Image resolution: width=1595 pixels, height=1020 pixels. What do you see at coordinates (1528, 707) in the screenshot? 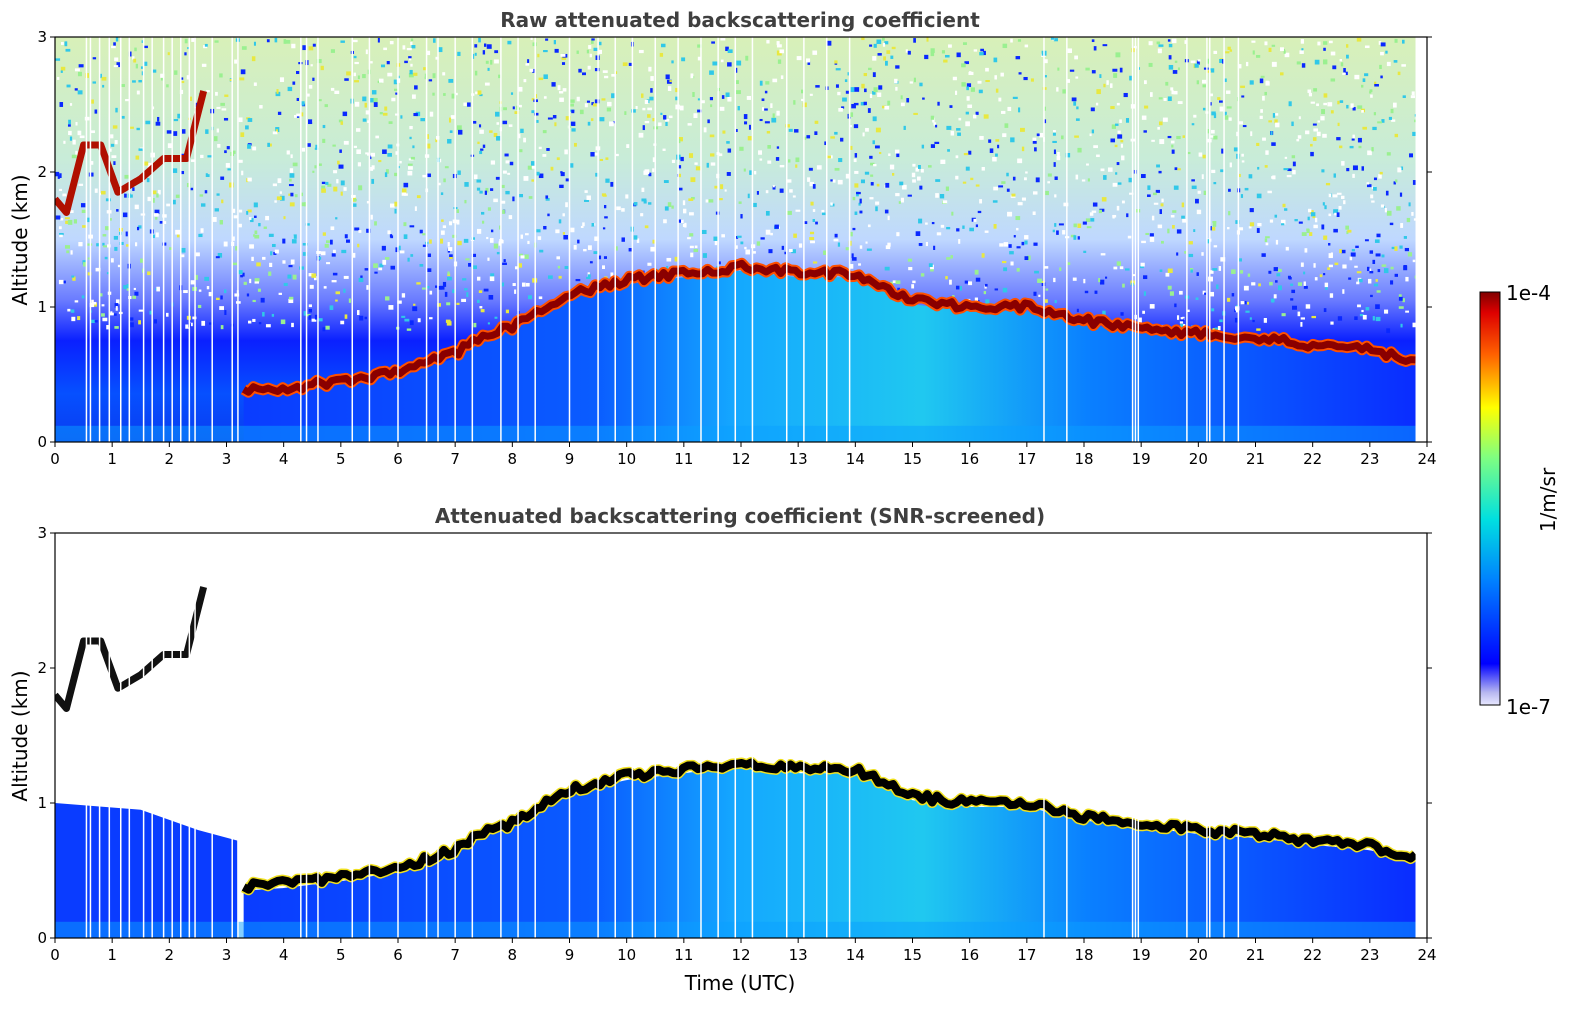
I see `colorbar-min-label: 1e-7` at bounding box center [1528, 707].